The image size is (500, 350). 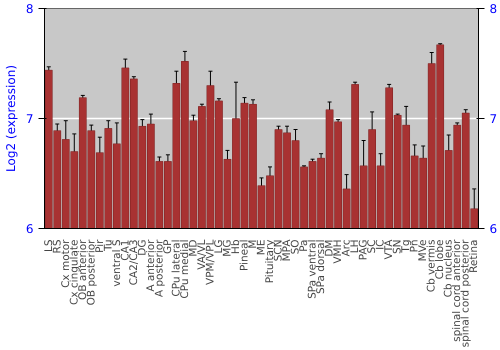 I want to click on y2-tick-label: 6, so click(x=494, y=229).